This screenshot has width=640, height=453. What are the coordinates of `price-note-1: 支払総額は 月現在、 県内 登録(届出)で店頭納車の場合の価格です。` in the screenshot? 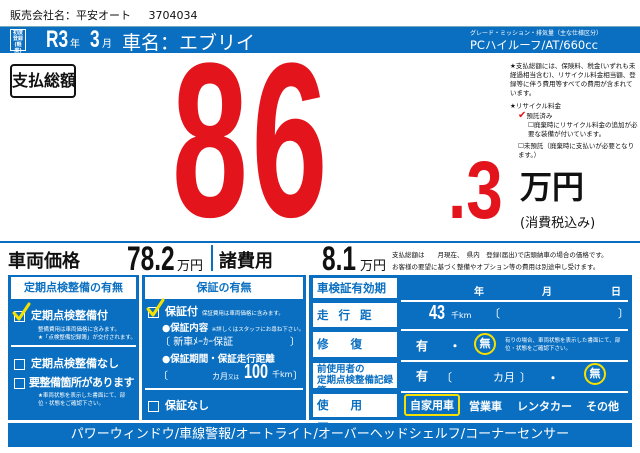 It's located at (500, 255).